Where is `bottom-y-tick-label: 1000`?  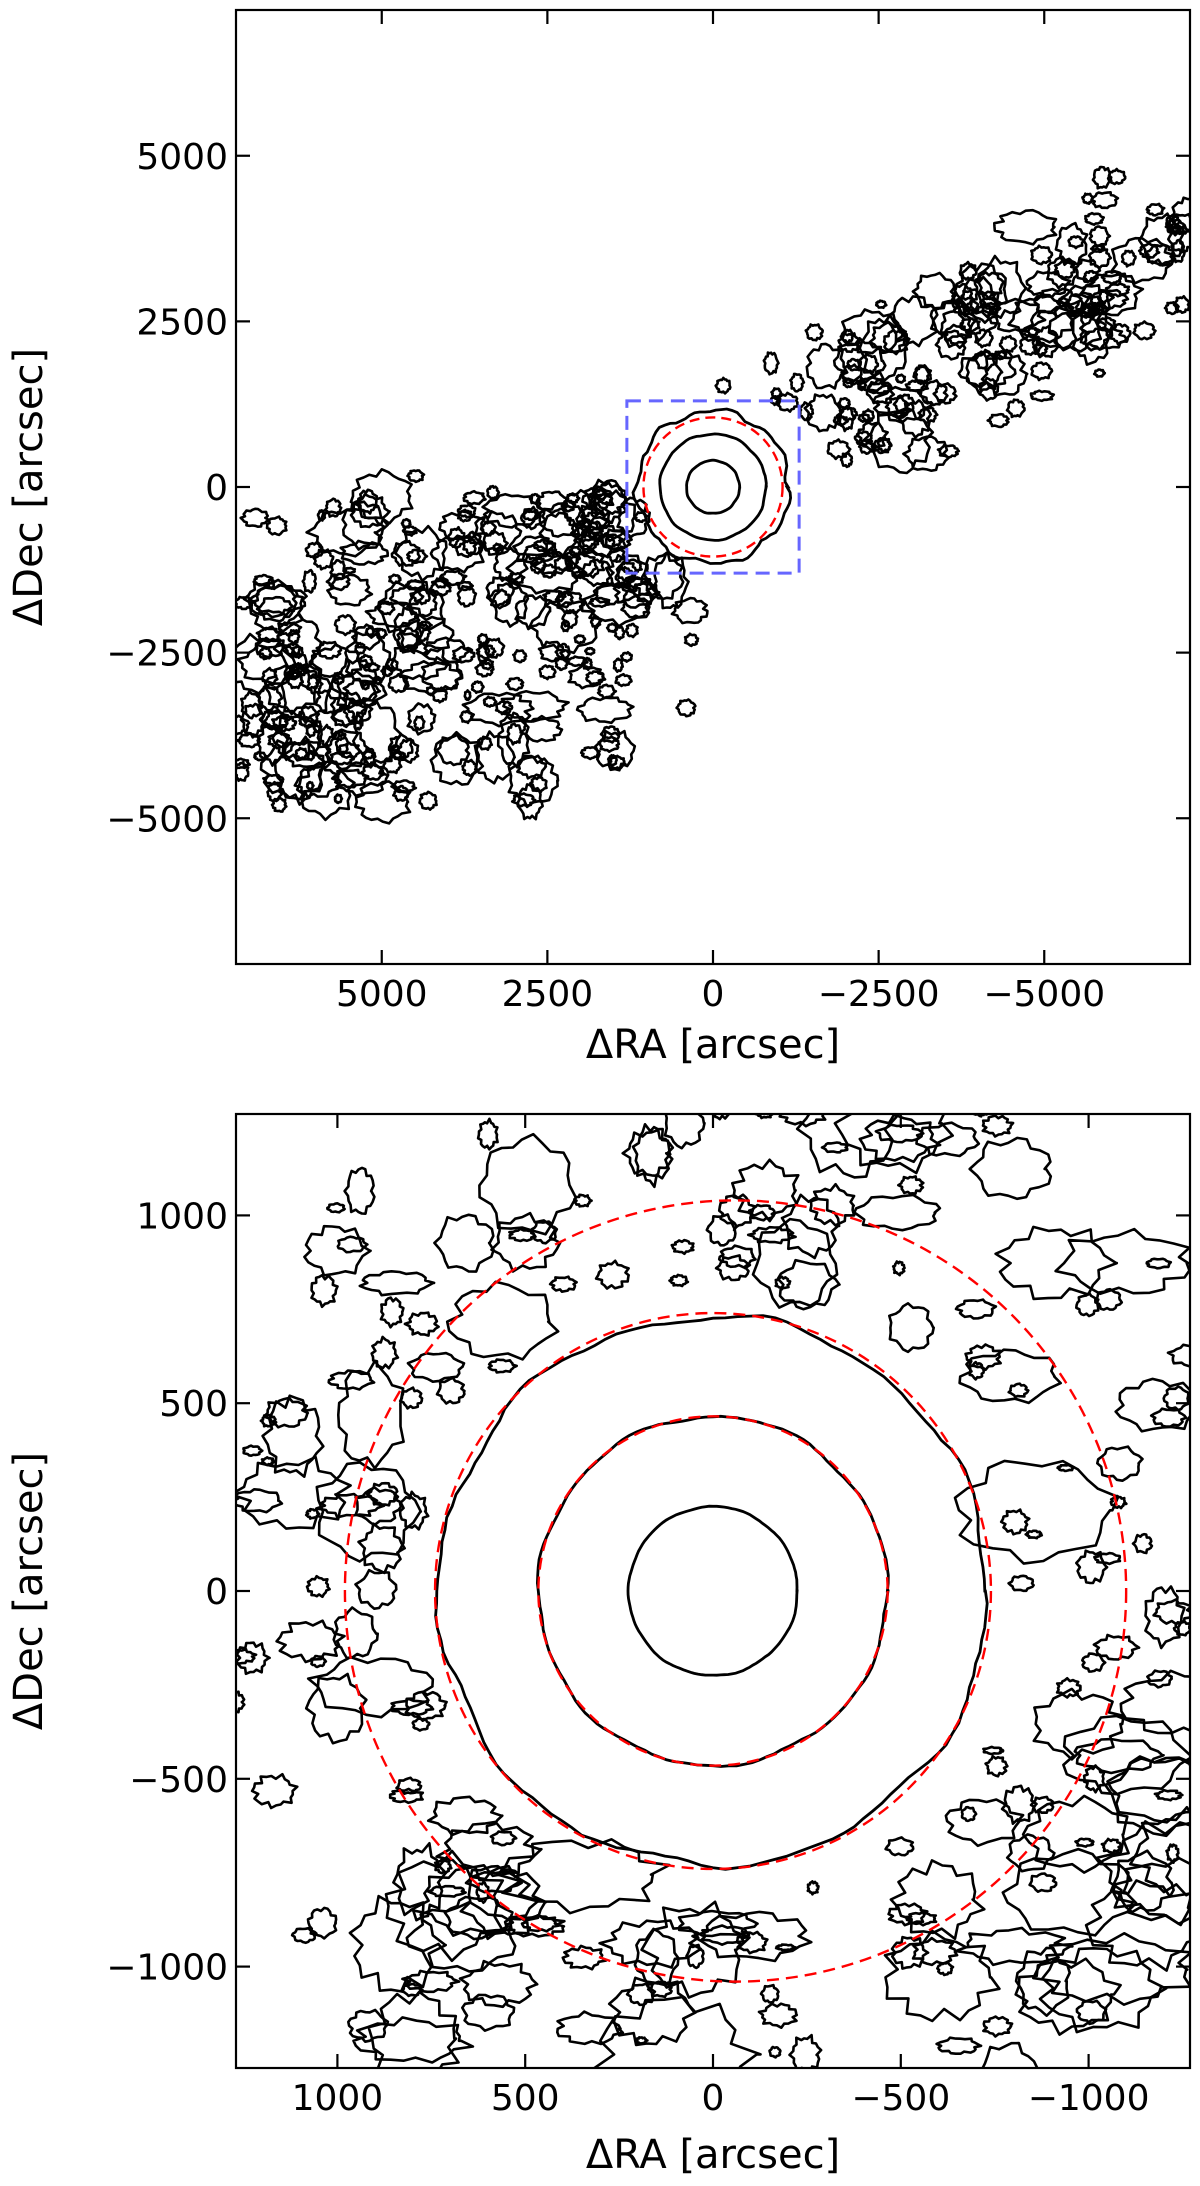 bottom-y-tick-label: 1000 is located at coordinates (182, 1216).